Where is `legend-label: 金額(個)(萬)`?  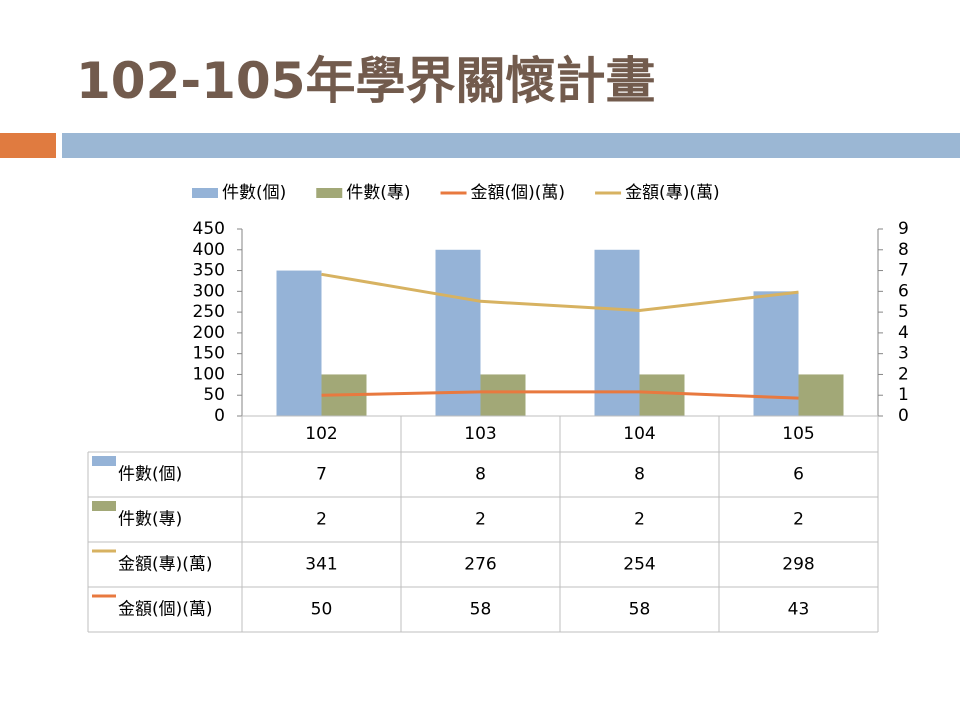 legend-label: 金額(個)(萬) is located at coordinates (518, 193).